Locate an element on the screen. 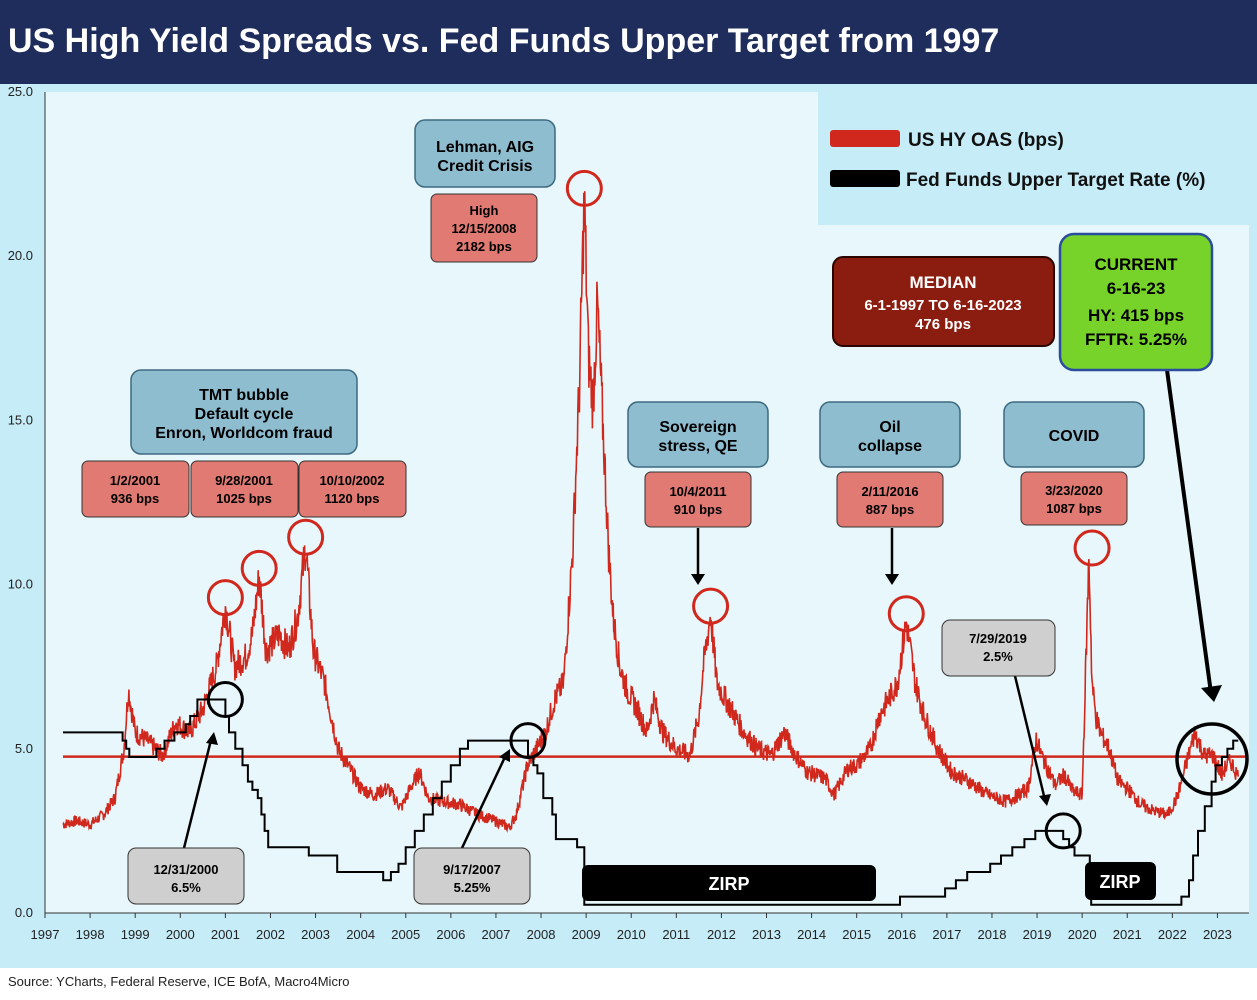 The image size is (1257, 1000). zirp-label-1: ZIRP is located at coordinates (728, 884).